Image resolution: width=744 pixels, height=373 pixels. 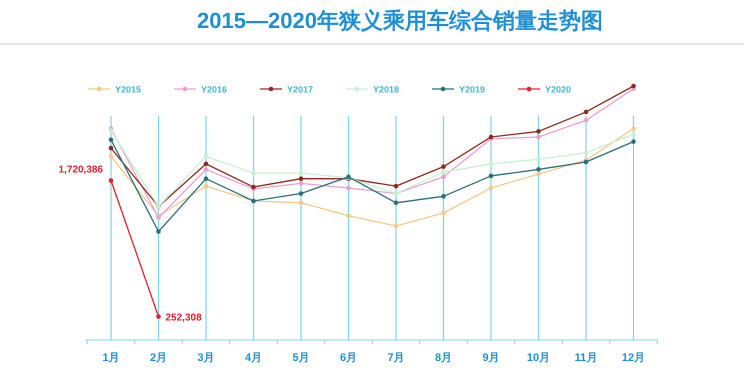 I want to click on x-tick-label: 8月, so click(x=443, y=358).